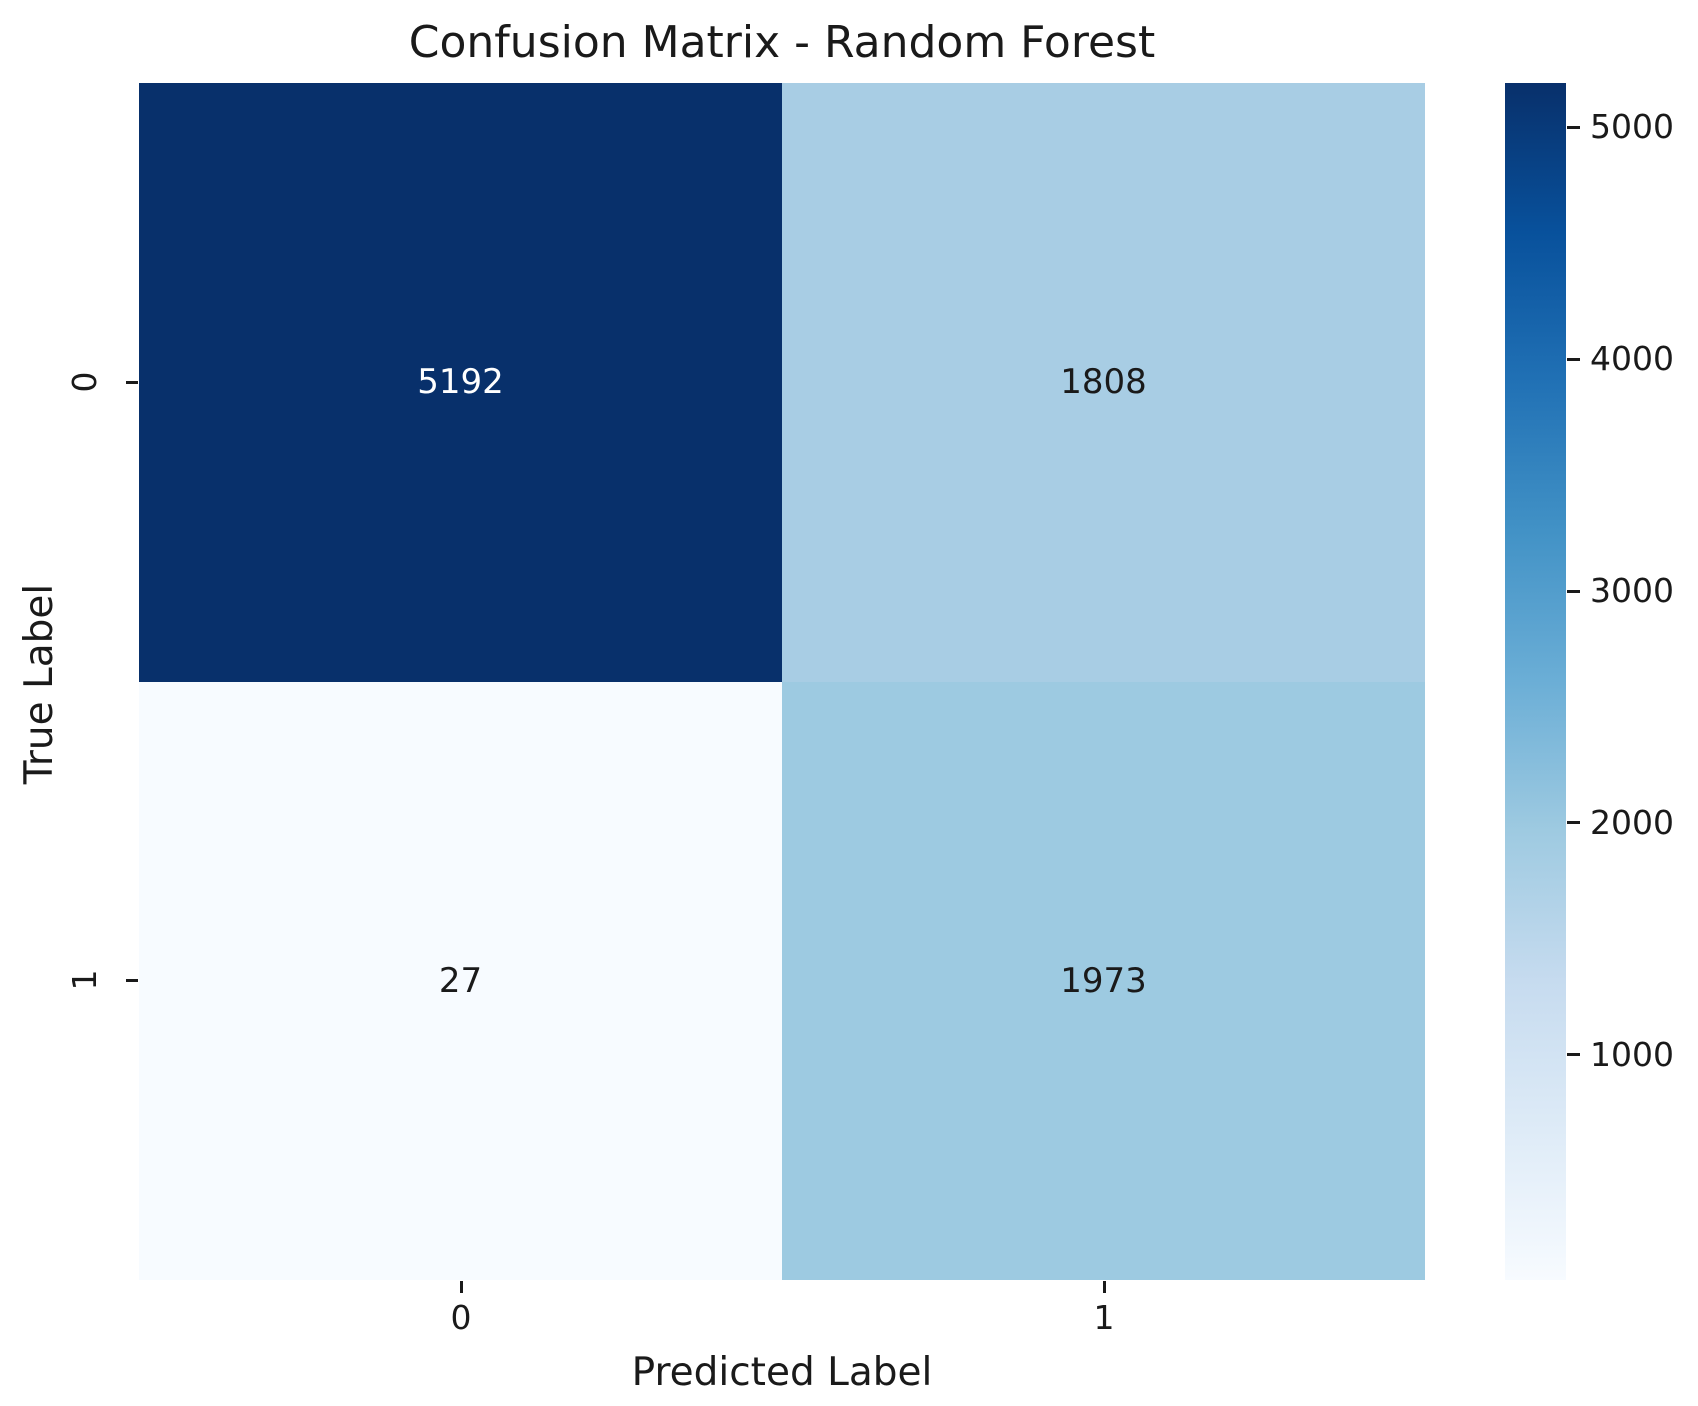  What do you see at coordinates (1104, 1317) in the screenshot?
I see `x-tick-label-1: 1` at bounding box center [1104, 1317].